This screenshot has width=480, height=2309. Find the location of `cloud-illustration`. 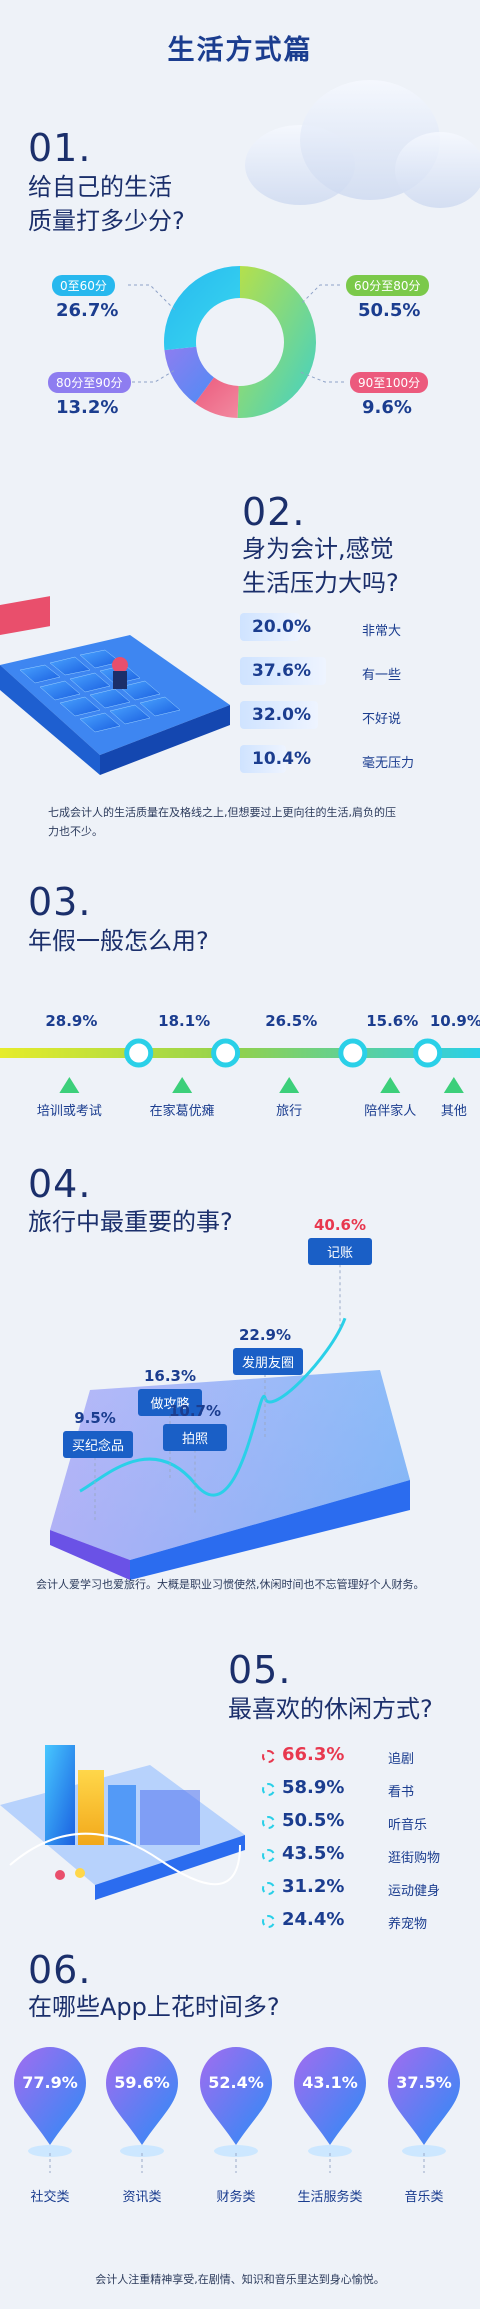

cloud-illustration is located at coordinates (362, 144).